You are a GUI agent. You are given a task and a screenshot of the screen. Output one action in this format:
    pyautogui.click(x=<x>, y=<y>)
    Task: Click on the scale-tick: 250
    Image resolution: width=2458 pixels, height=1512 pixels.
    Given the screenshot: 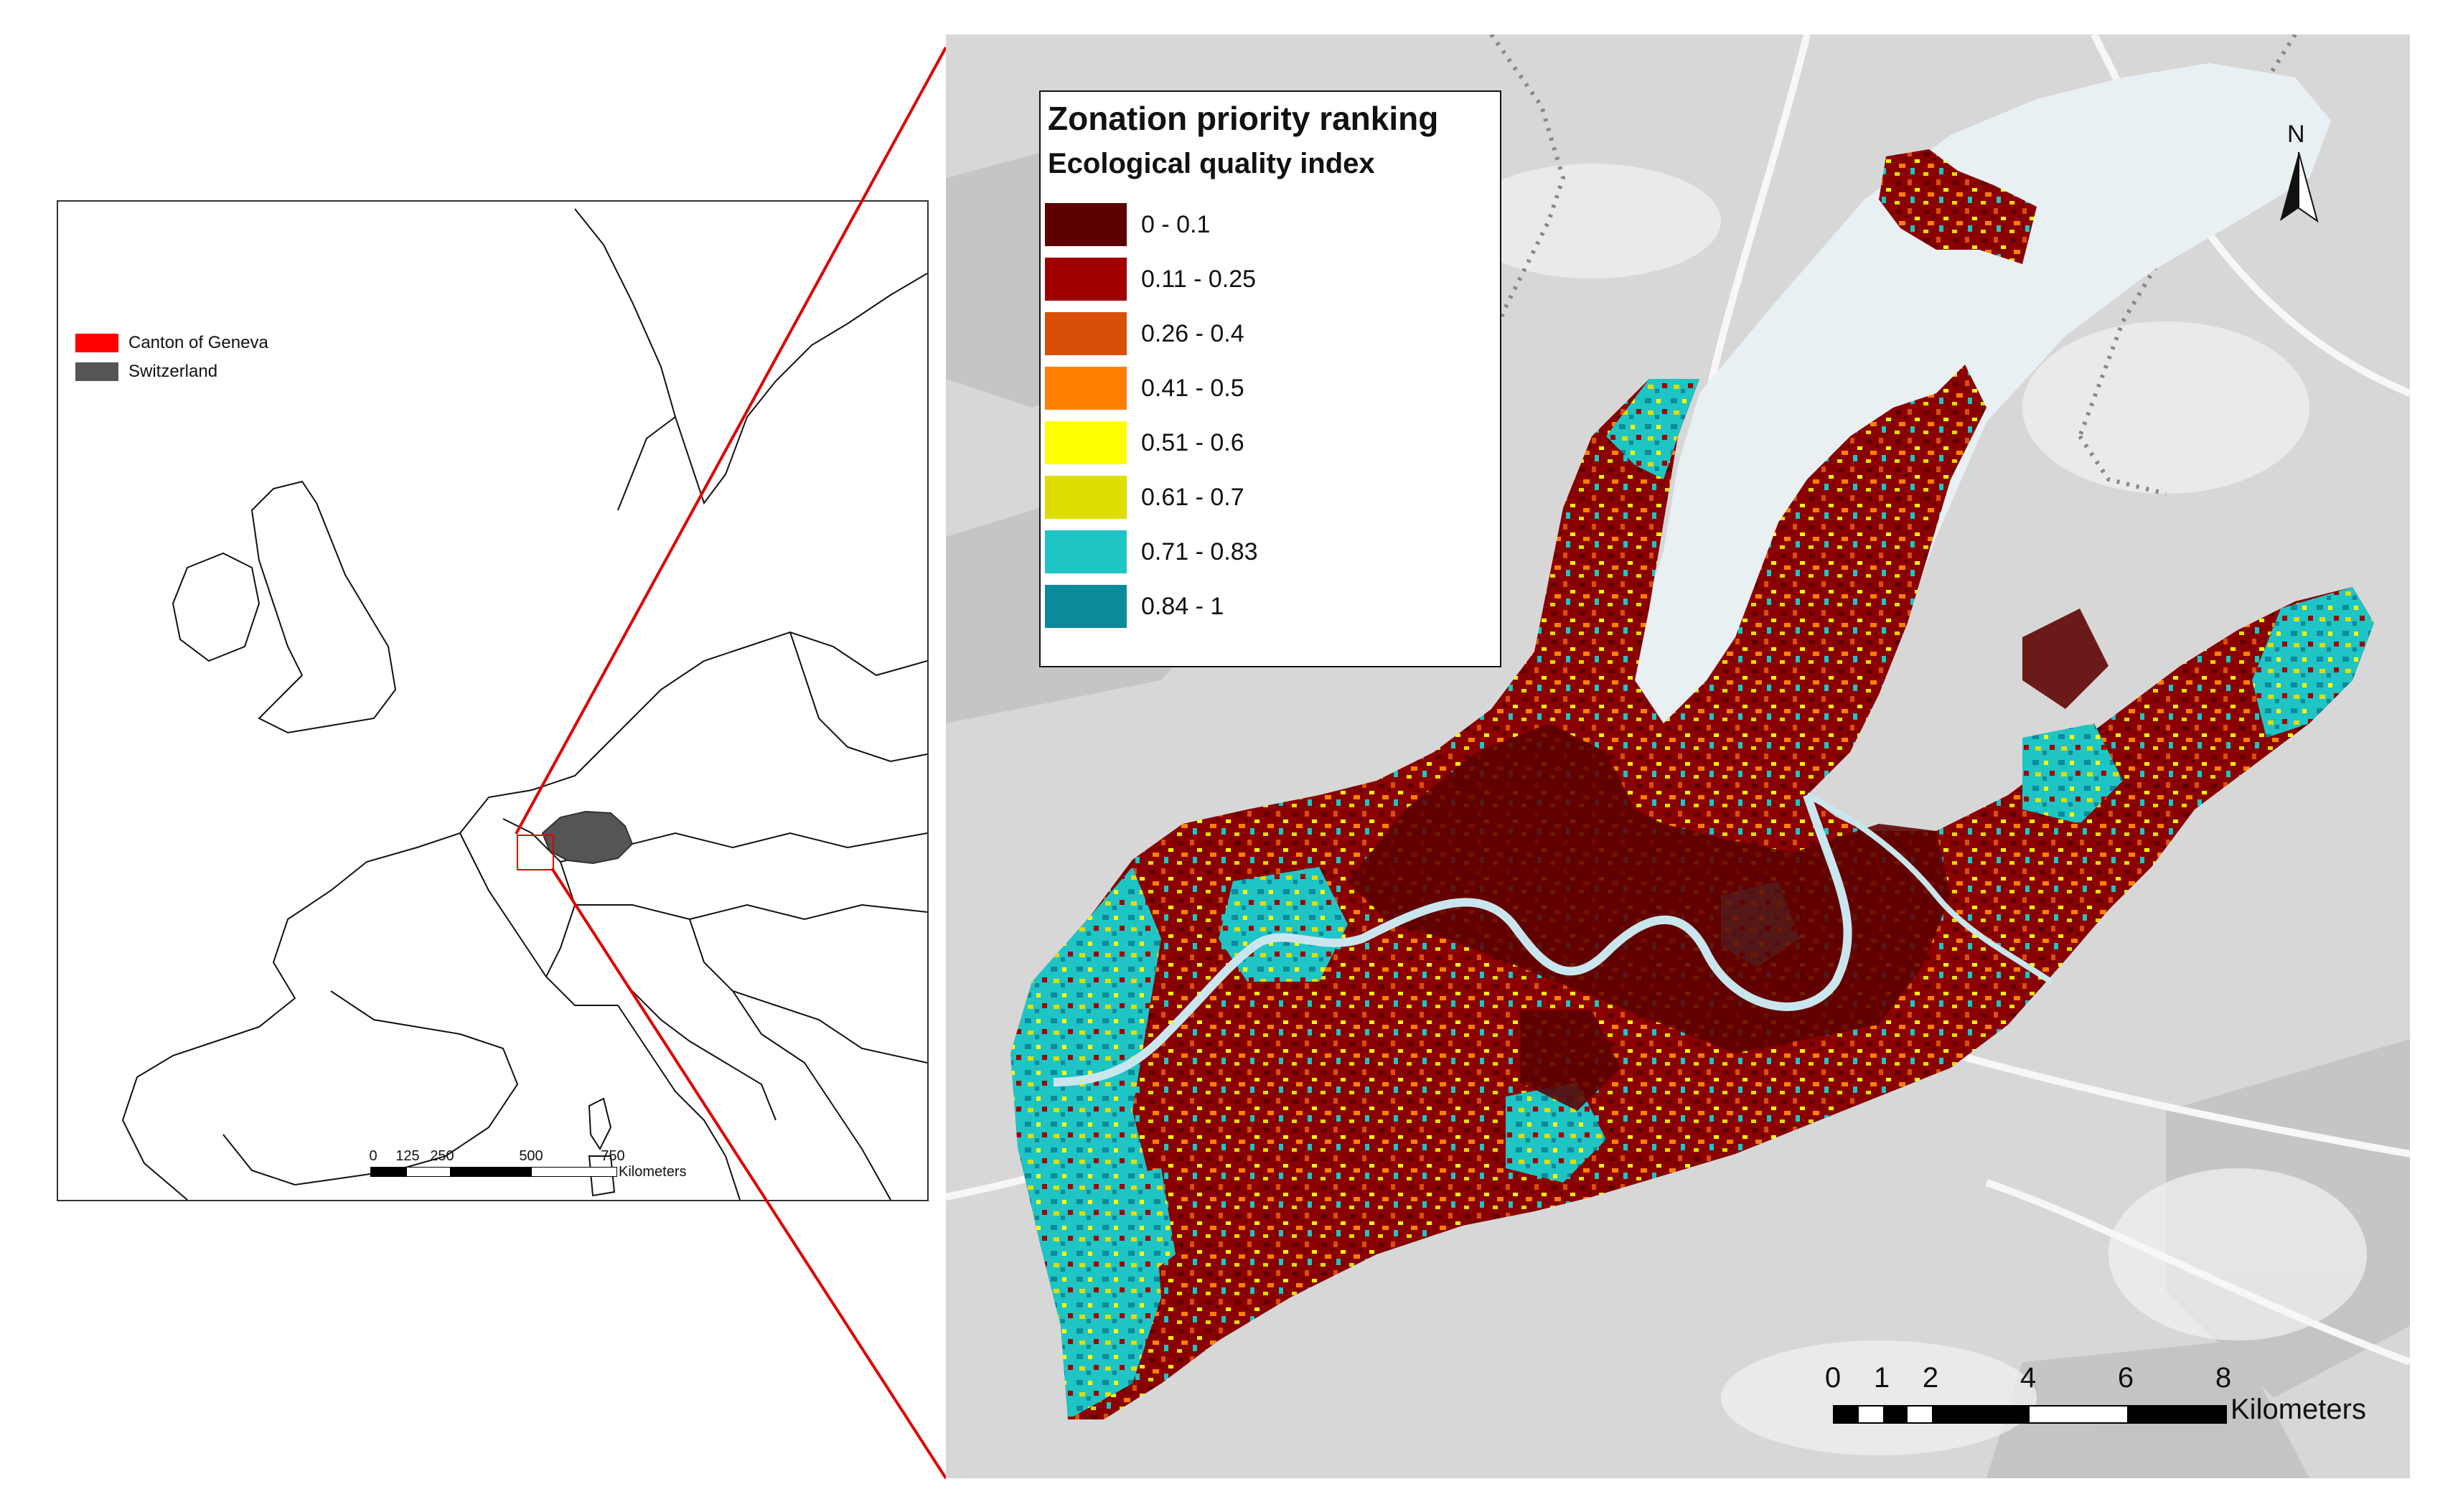 What is the action you would take?
    pyautogui.click(x=442, y=1156)
    